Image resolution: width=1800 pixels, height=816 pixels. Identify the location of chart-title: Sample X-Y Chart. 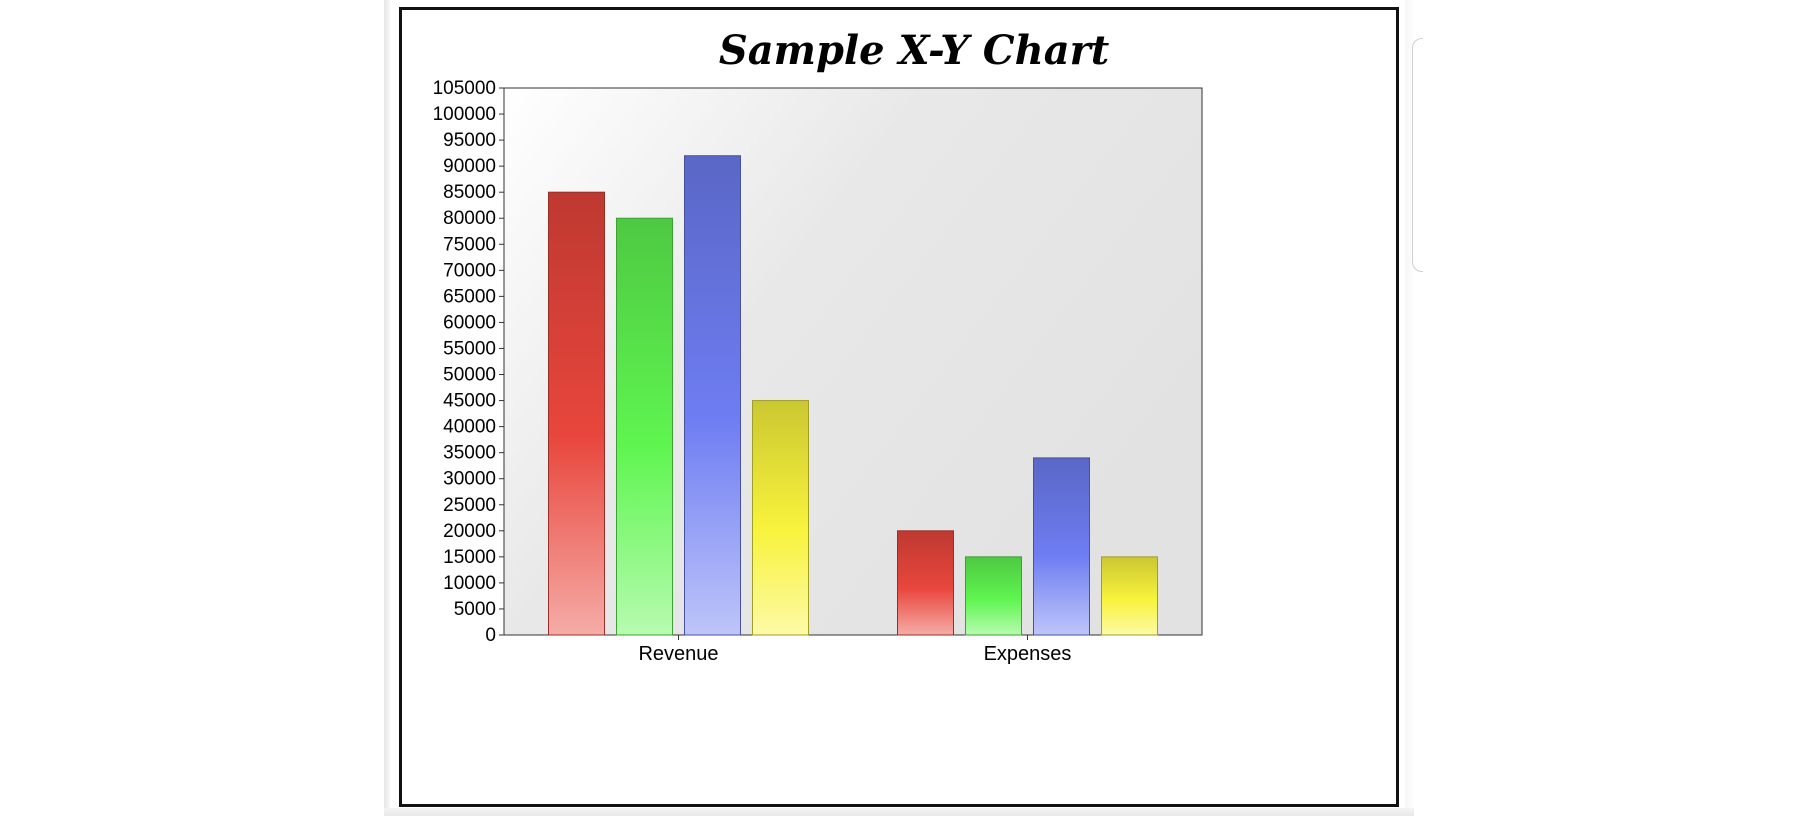
(914, 50).